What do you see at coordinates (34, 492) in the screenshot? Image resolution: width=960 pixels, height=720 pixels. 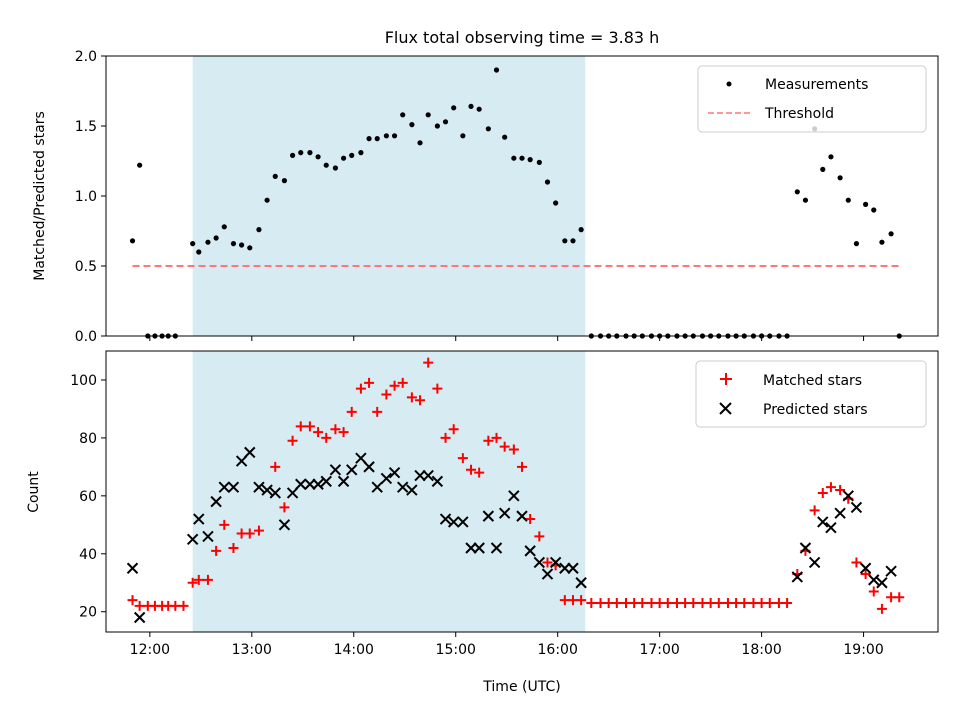 I see `bottom-y-axis-label: Count` at bounding box center [34, 492].